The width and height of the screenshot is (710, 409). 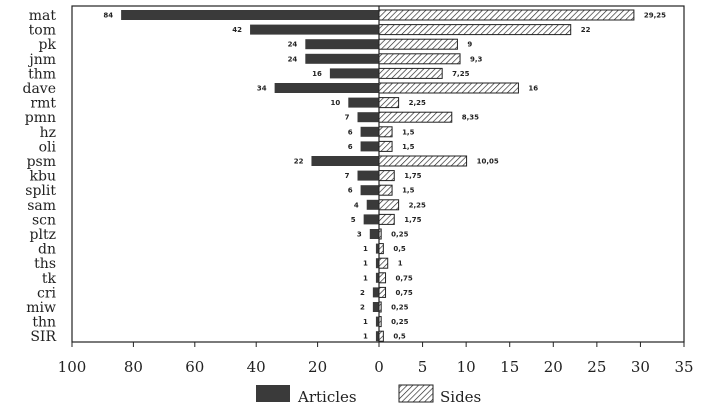 What do you see at coordinates (299, 162) in the screenshot?
I see `articles-value-label: 22` at bounding box center [299, 162].